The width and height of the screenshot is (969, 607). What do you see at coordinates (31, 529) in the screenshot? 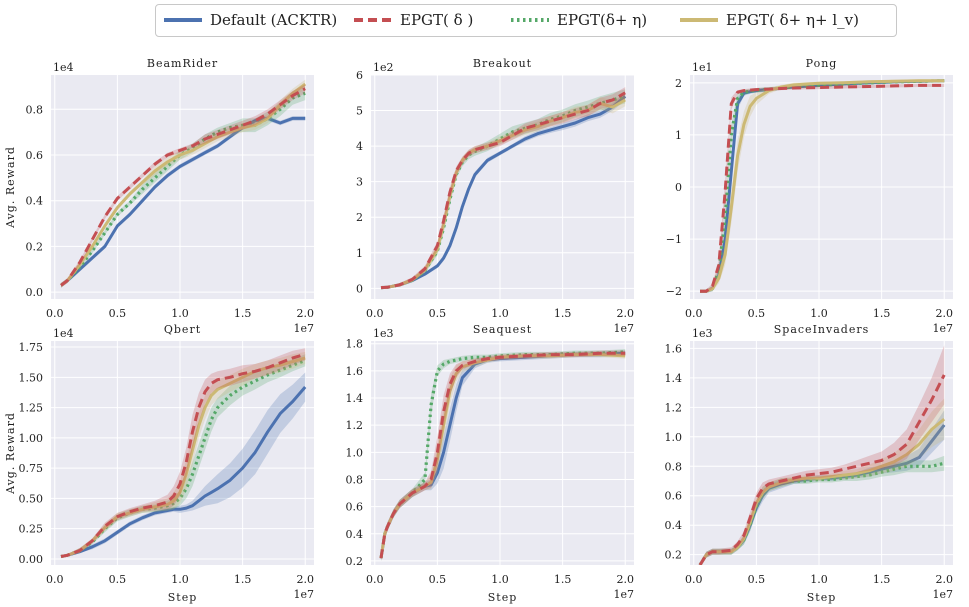
I see `y-tick-label: 0.25` at bounding box center [31, 529].